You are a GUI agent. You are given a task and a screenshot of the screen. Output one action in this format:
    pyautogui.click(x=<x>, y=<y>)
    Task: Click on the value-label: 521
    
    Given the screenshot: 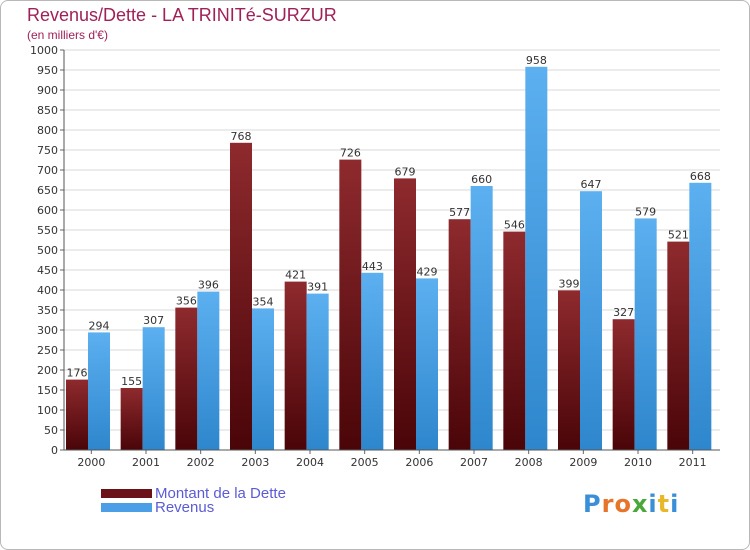 What is the action you would take?
    pyautogui.click(x=678, y=235)
    